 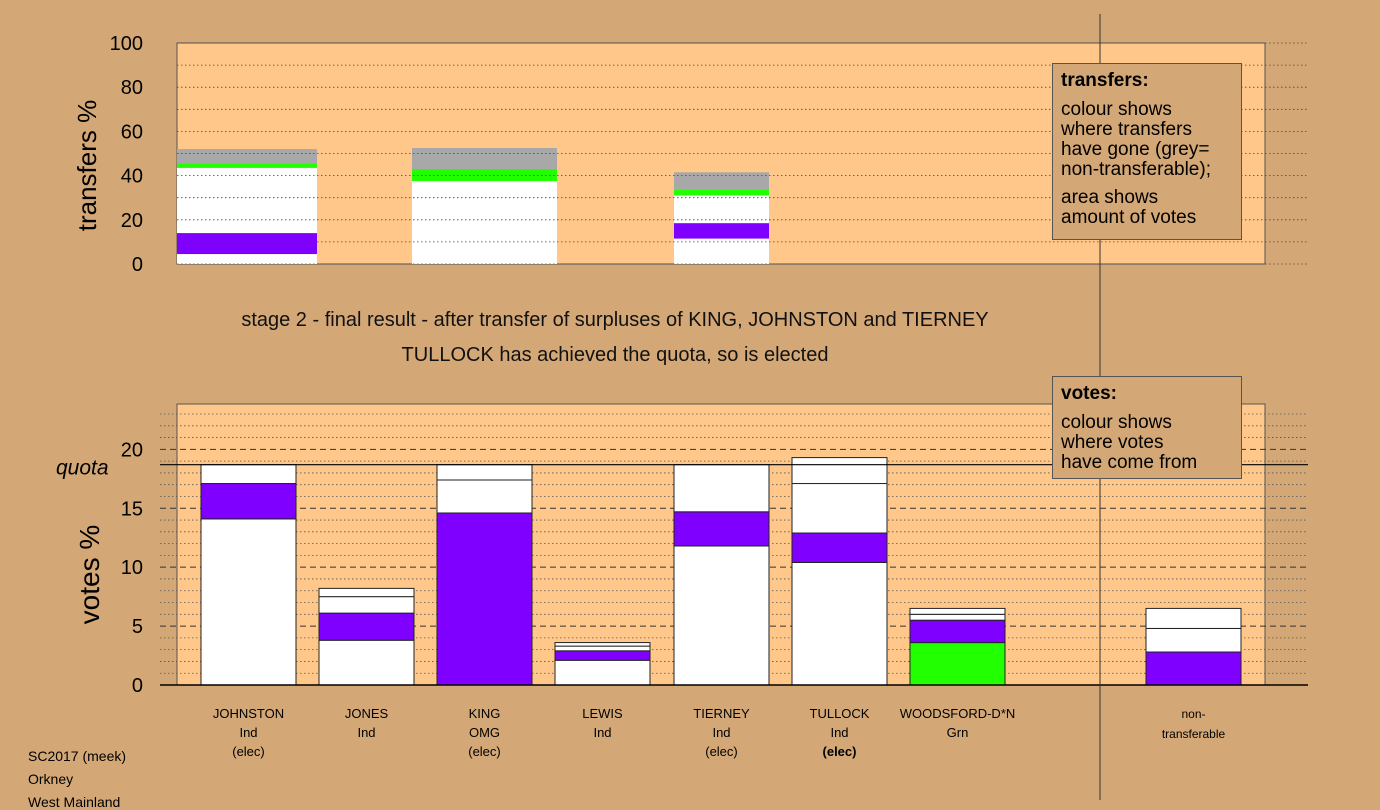 What do you see at coordinates (485, 713) in the screenshot?
I see `candidate-name-label: KING` at bounding box center [485, 713].